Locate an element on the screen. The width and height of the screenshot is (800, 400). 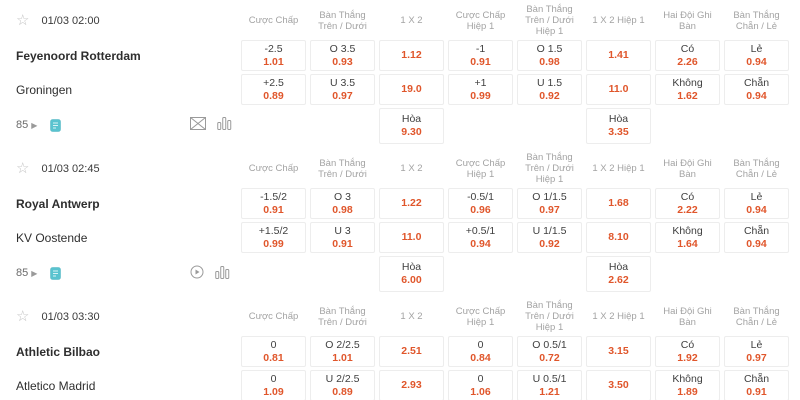
odds-1x2-h1-away: 3.50 is located at coordinates (618, 385).